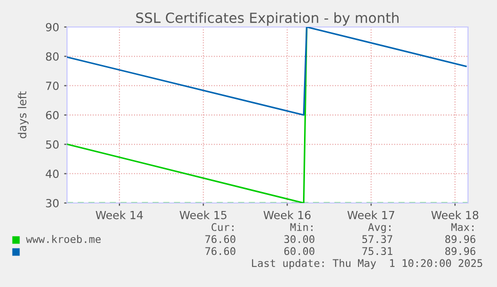 The image size is (497, 287). I want to click on text: Avg:, so click(379, 228).